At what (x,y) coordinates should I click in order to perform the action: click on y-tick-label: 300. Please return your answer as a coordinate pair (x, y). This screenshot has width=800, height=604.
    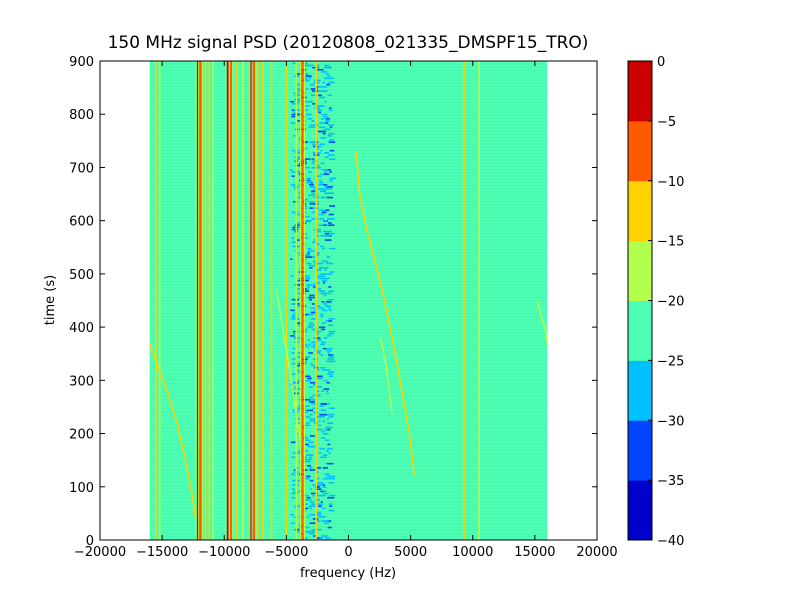
    Looking at the image, I should click on (81, 381).